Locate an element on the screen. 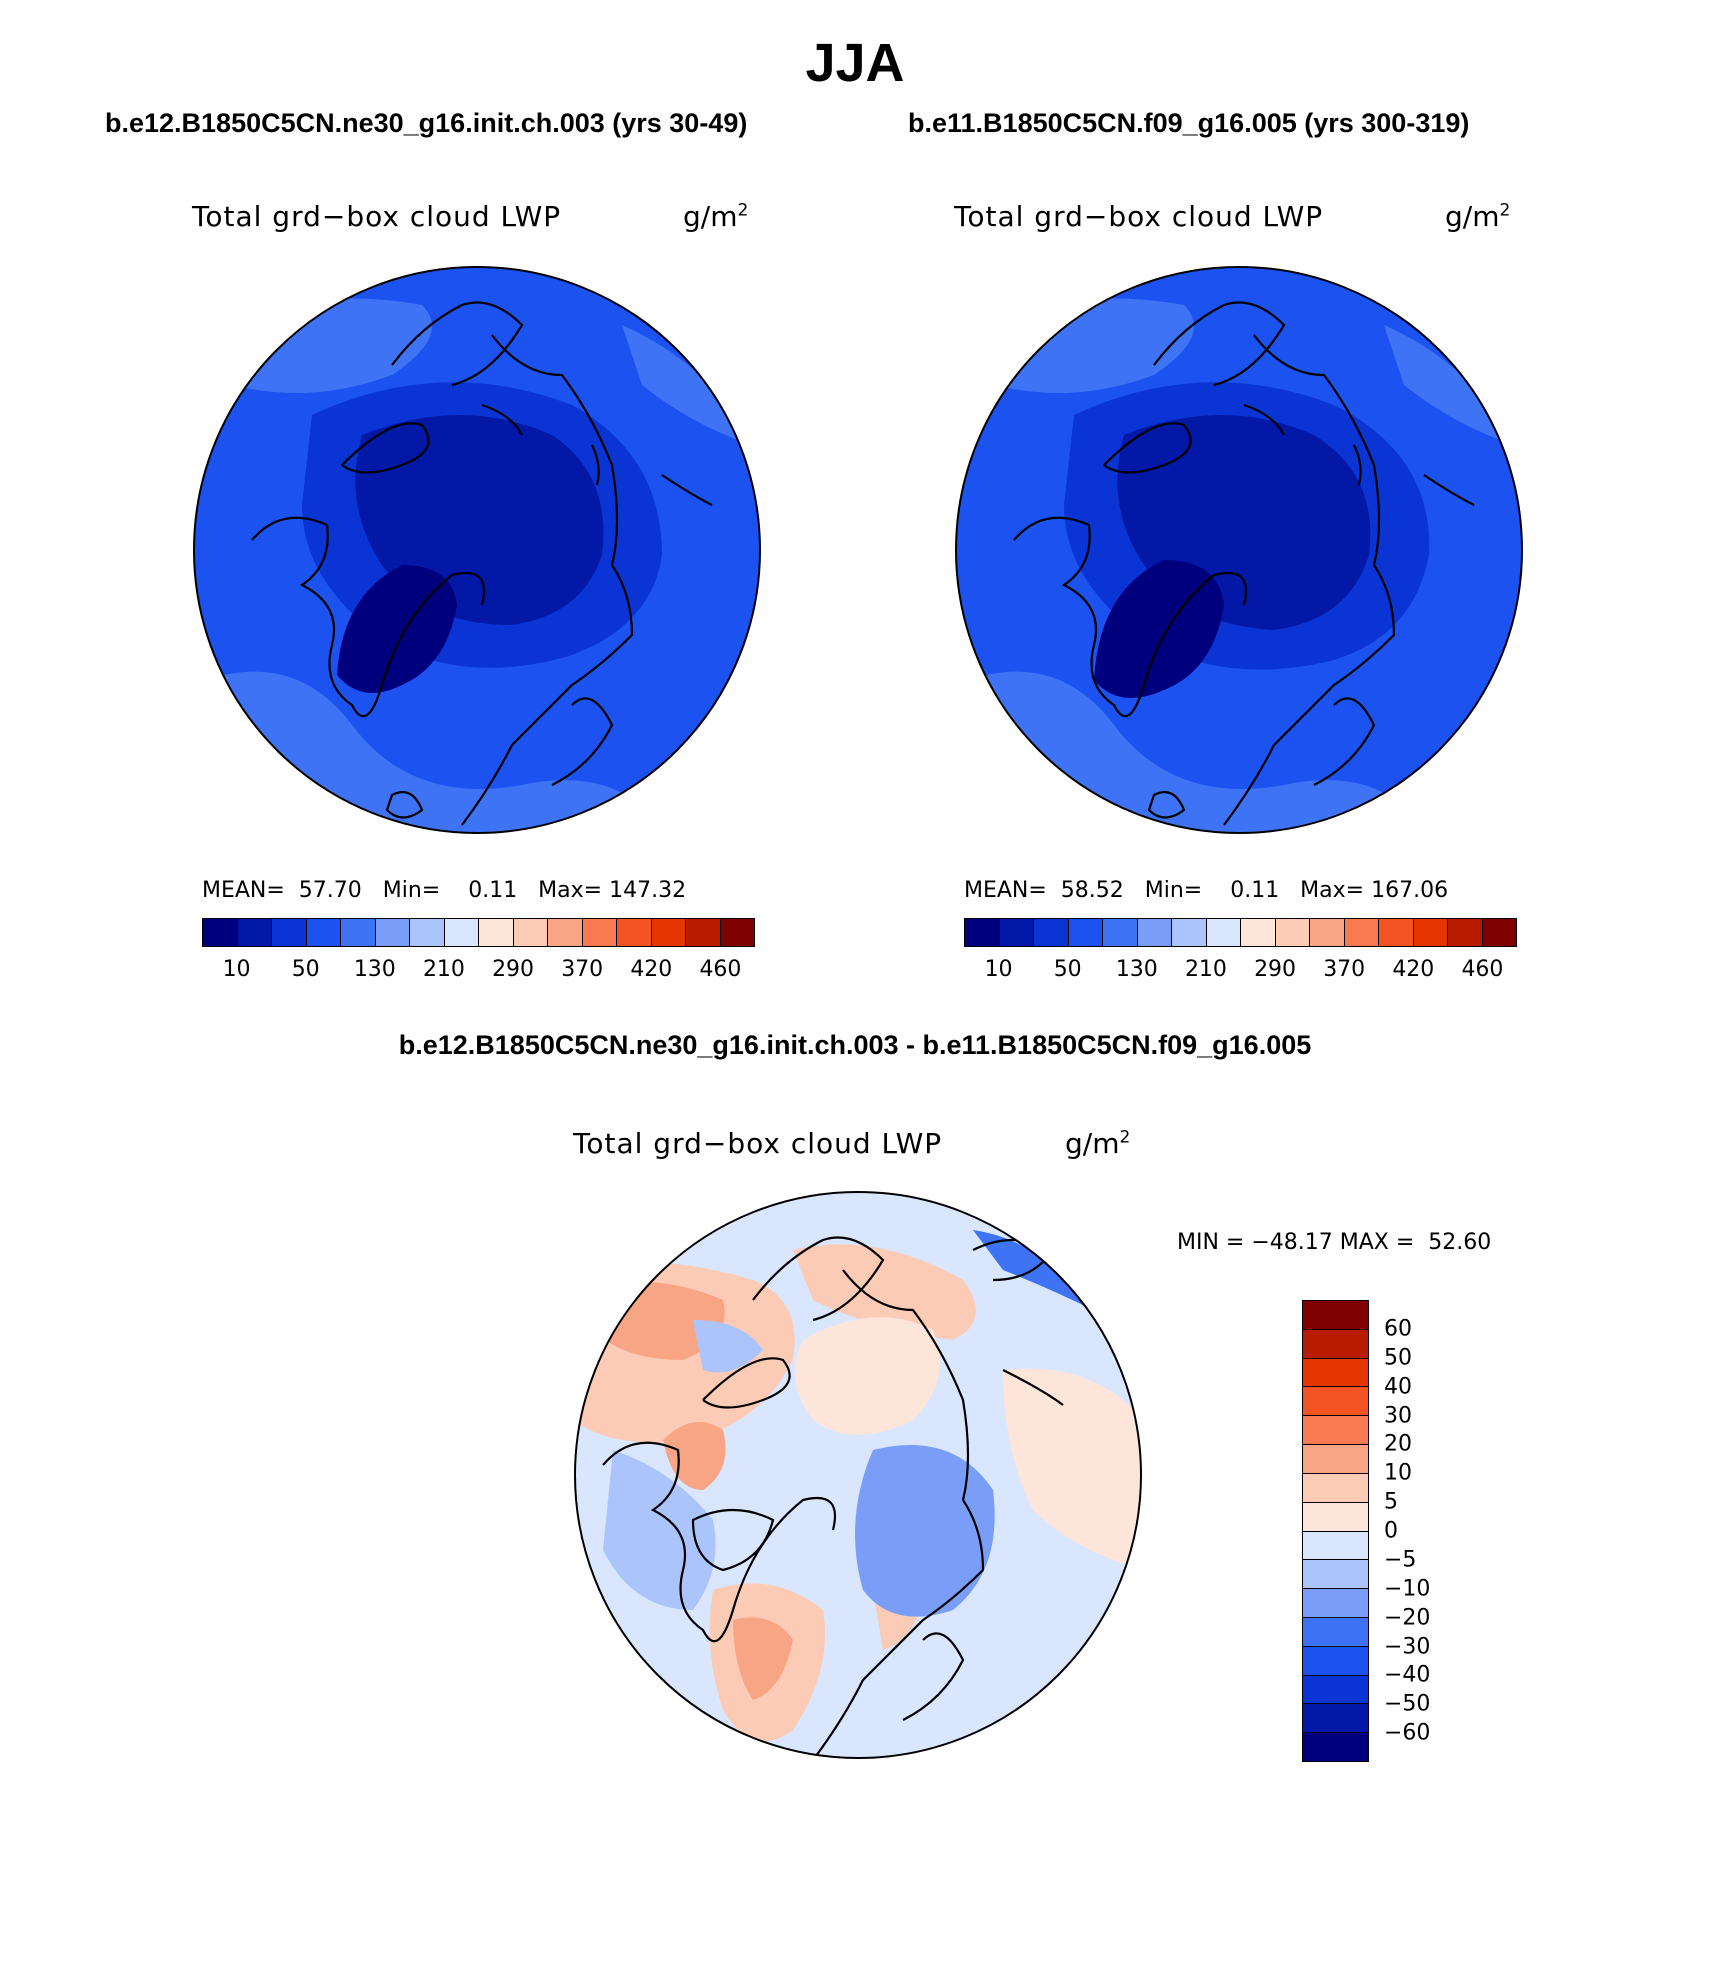  figure-title: JJA is located at coordinates (855, 63).